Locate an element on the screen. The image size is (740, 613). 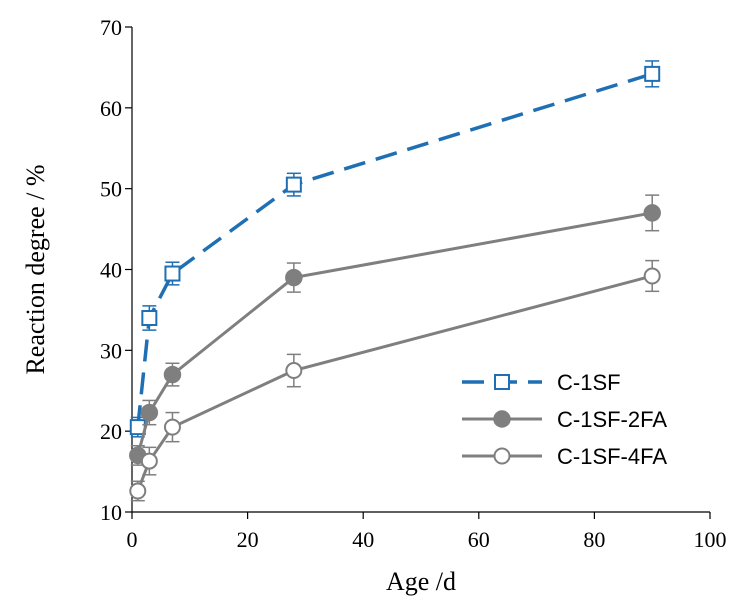
y-tick-label: 10 is located at coordinates (111, 512).